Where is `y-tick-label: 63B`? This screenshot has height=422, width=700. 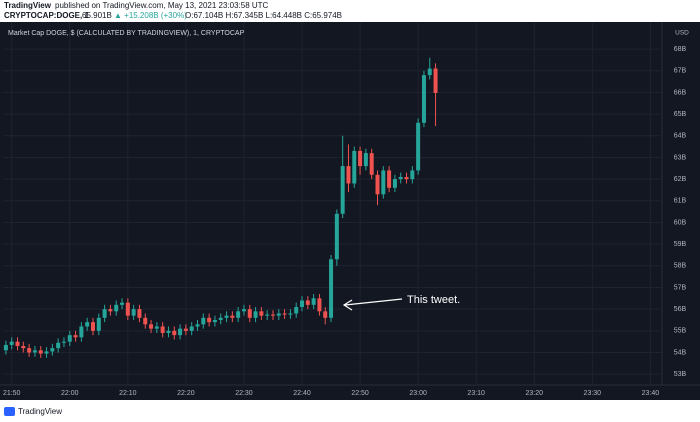 y-tick-label: 63B is located at coordinates (680, 157).